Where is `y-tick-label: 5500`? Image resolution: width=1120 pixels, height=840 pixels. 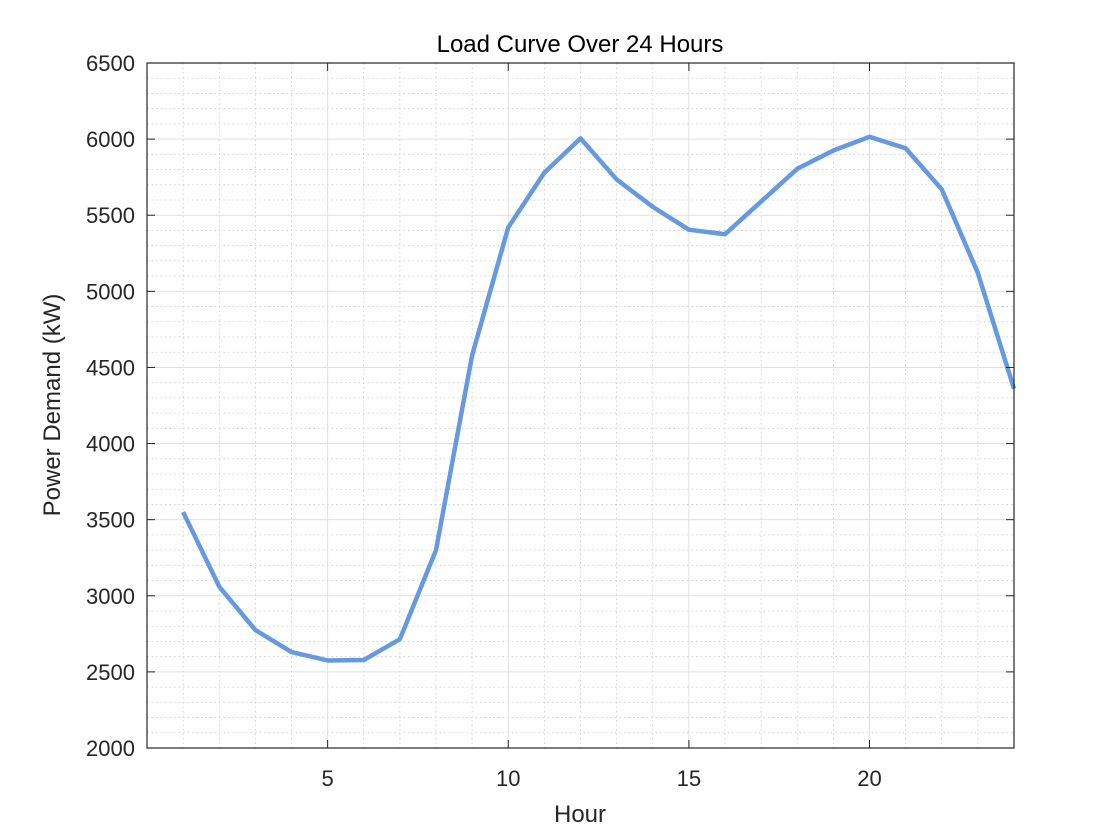
y-tick-label: 5500 is located at coordinates (110, 215).